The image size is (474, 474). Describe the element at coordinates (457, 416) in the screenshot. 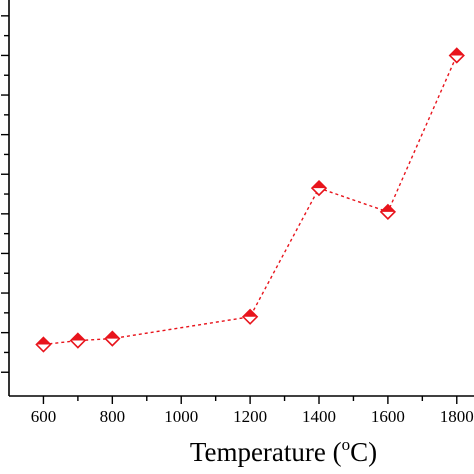

I see `x-tick-label: 1800` at that location.